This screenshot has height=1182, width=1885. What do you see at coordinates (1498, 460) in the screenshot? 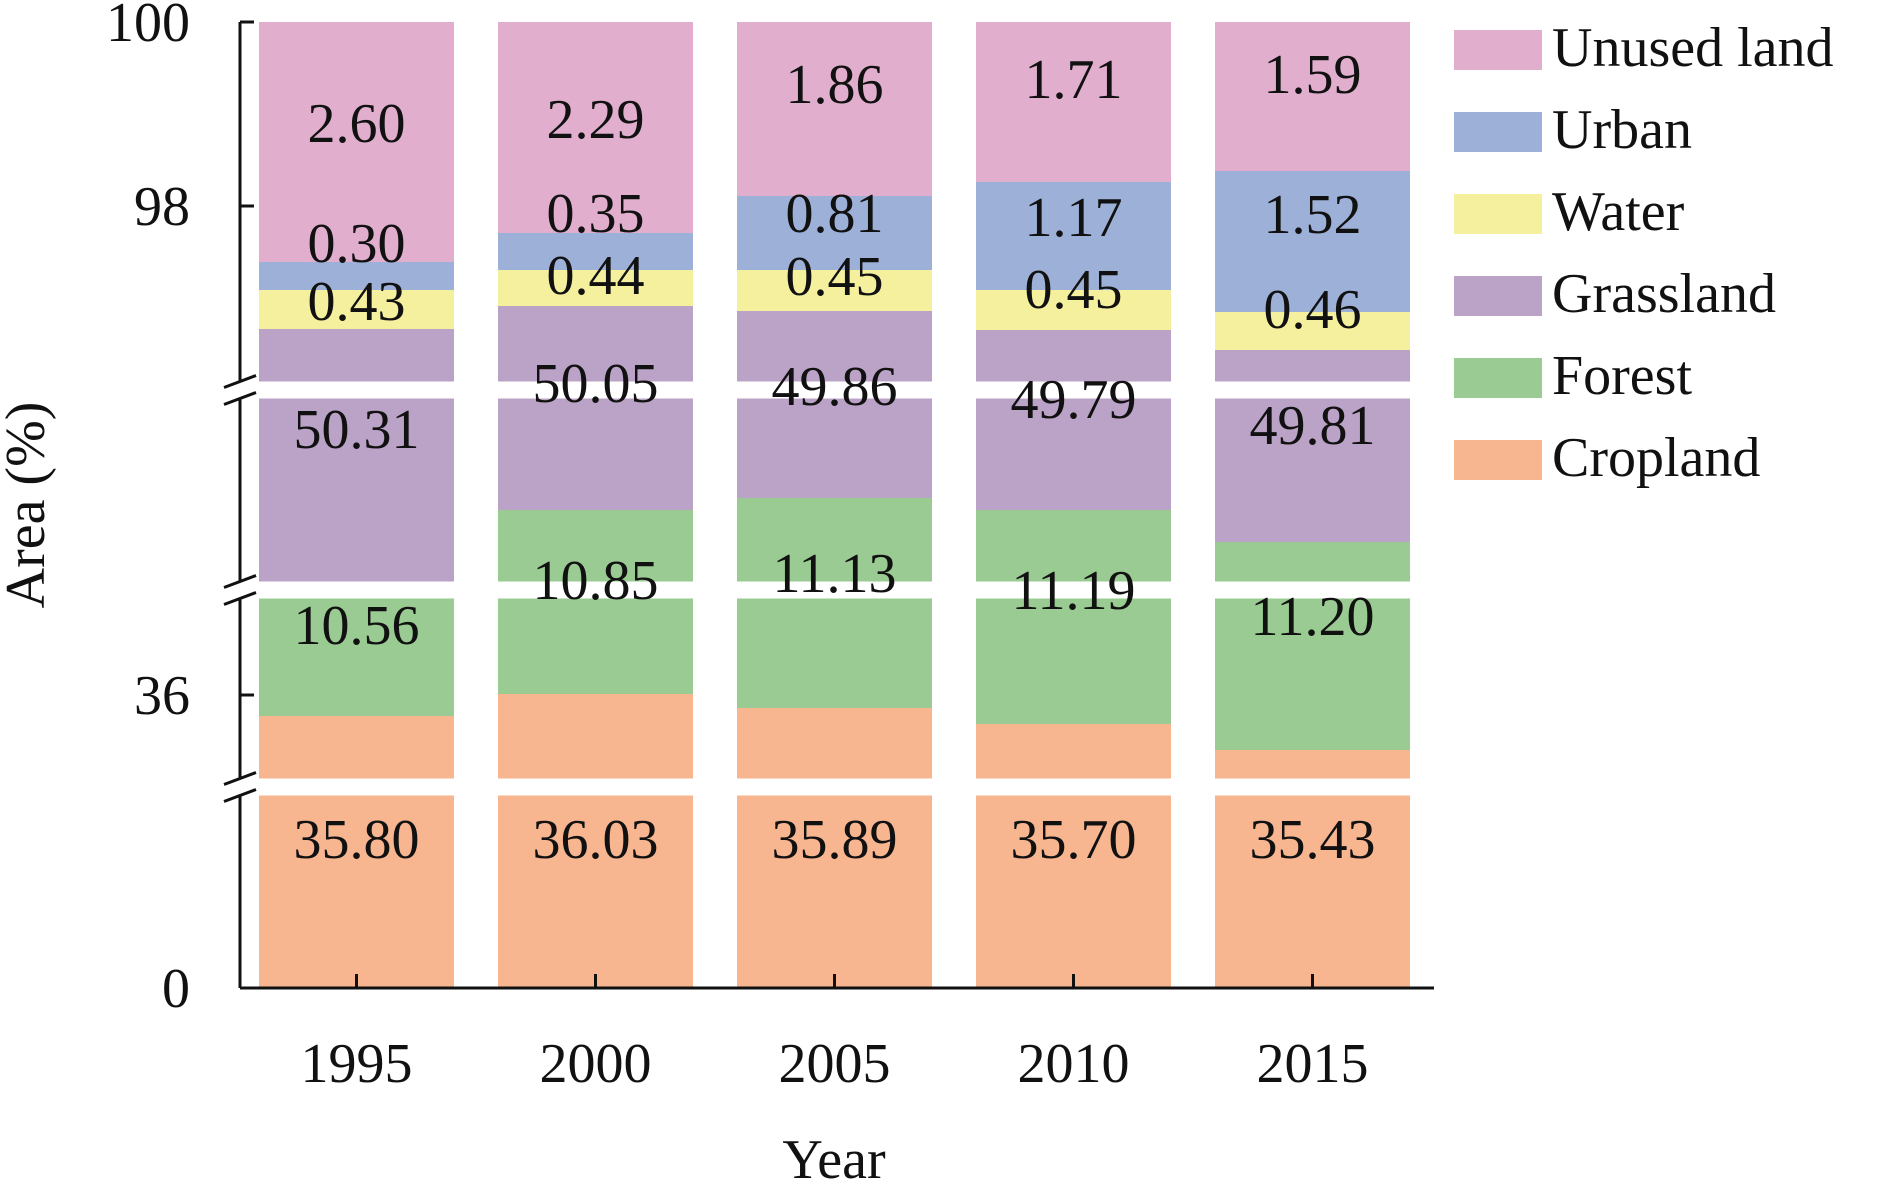
I see `legend-swatch-cropland` at bounding box center [1498, 460].